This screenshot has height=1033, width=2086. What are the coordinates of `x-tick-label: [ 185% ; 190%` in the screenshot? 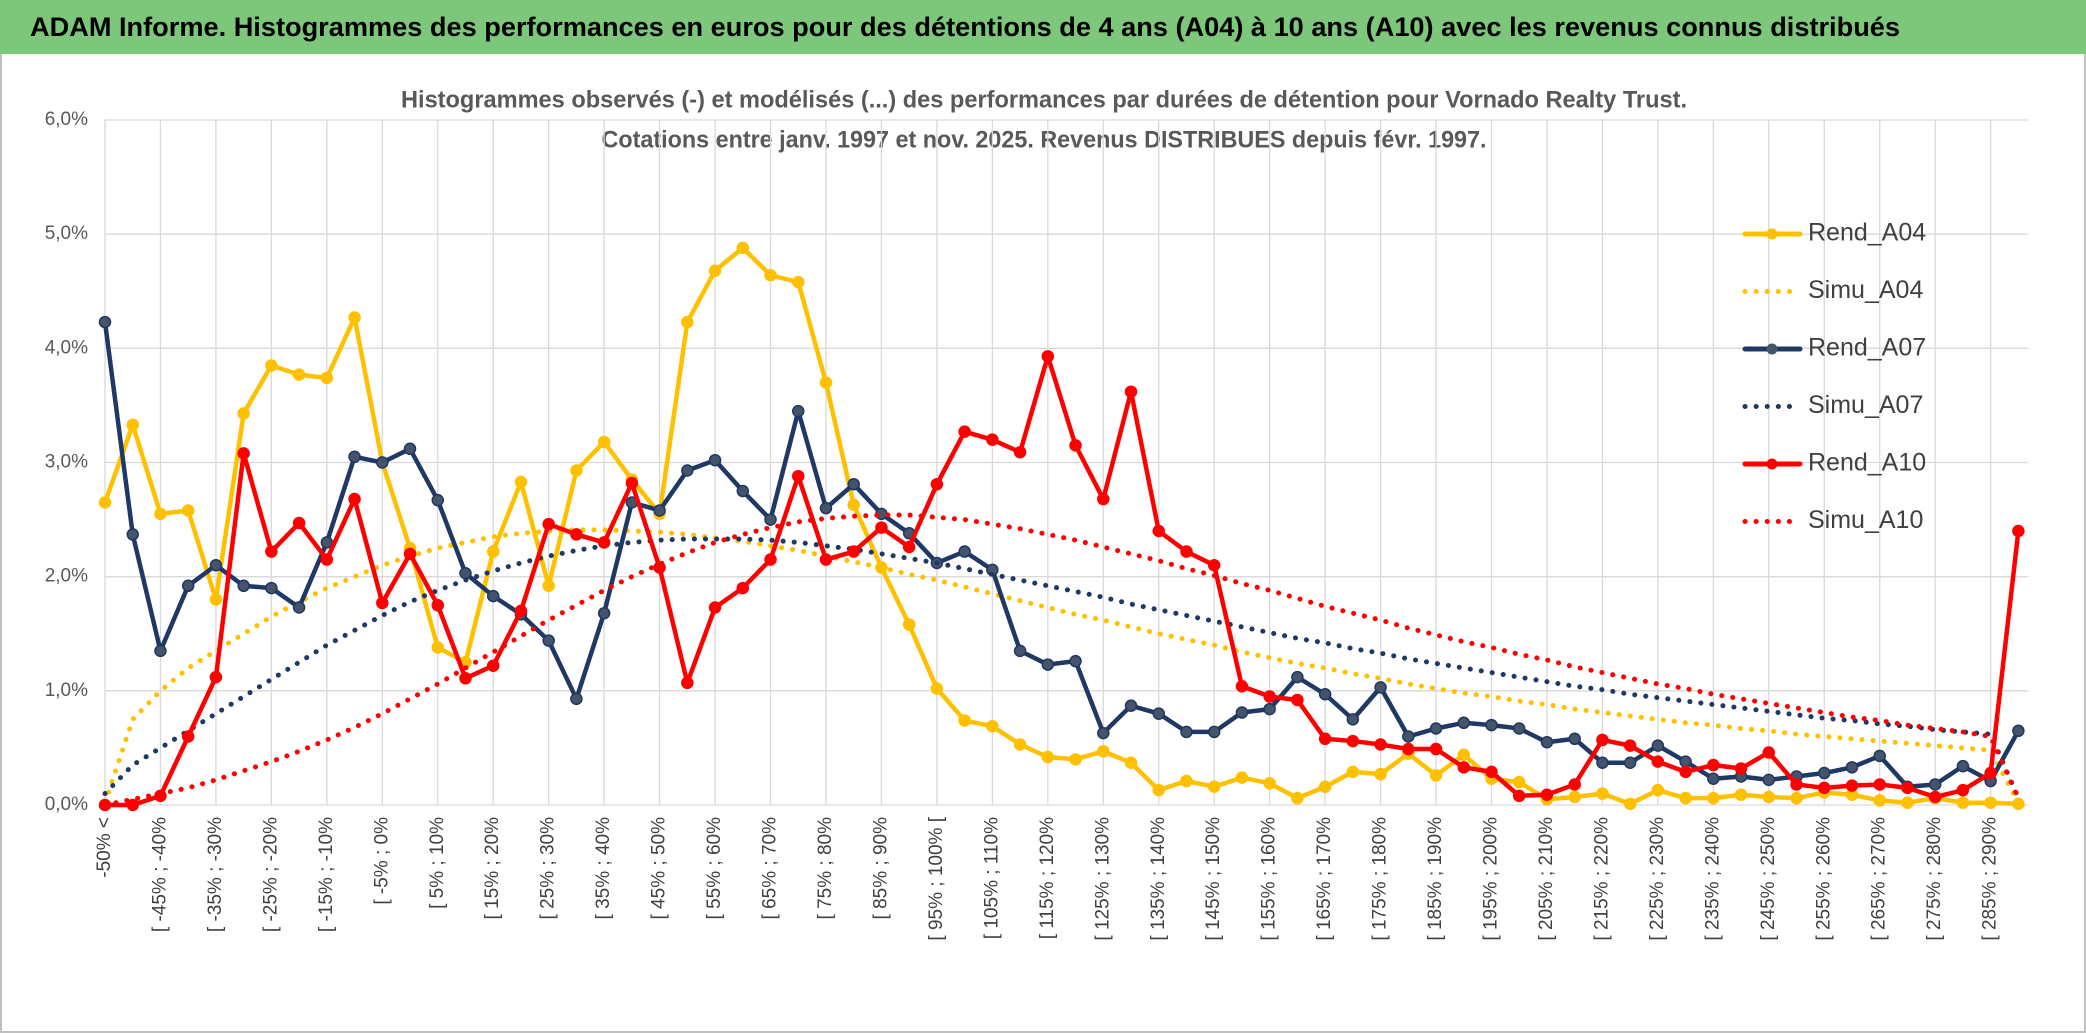 It's located at (1435, 879).